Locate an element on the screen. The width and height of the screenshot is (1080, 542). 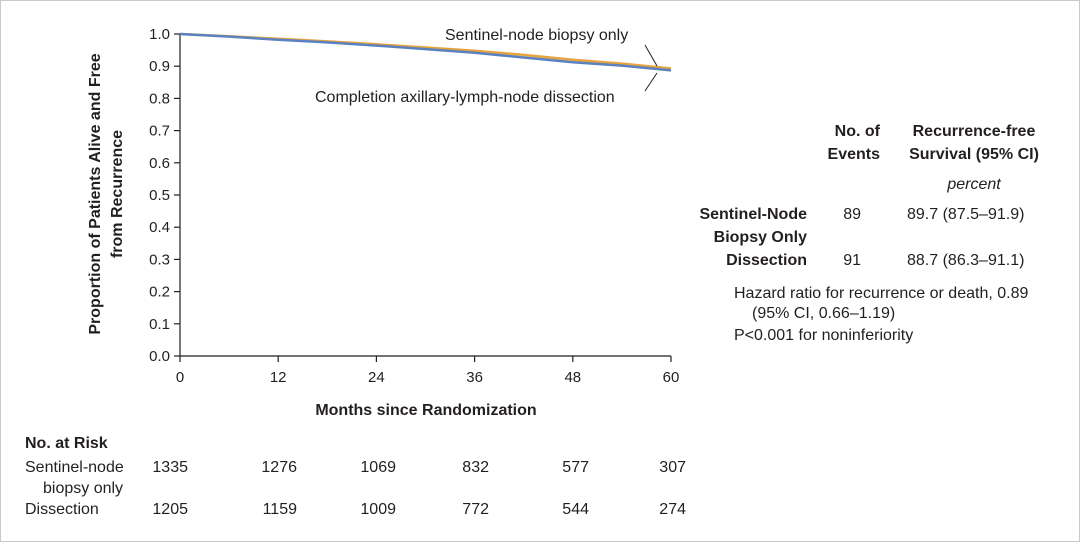
x-tick-label: 60 is located at coordinates (671, 377).